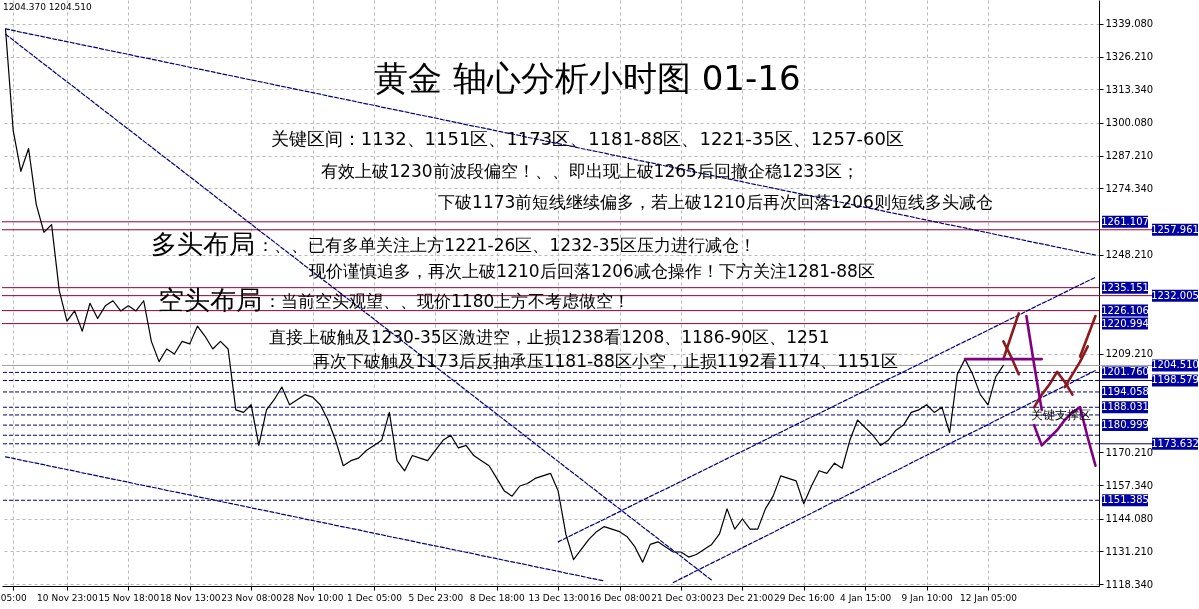 Image resolution: width=1199 pixels, height=609 pixels. Describe the element at coordinates (129, 597) in the screenshot. I see `x-tick-label: 15 Nov 18:00` at that location.